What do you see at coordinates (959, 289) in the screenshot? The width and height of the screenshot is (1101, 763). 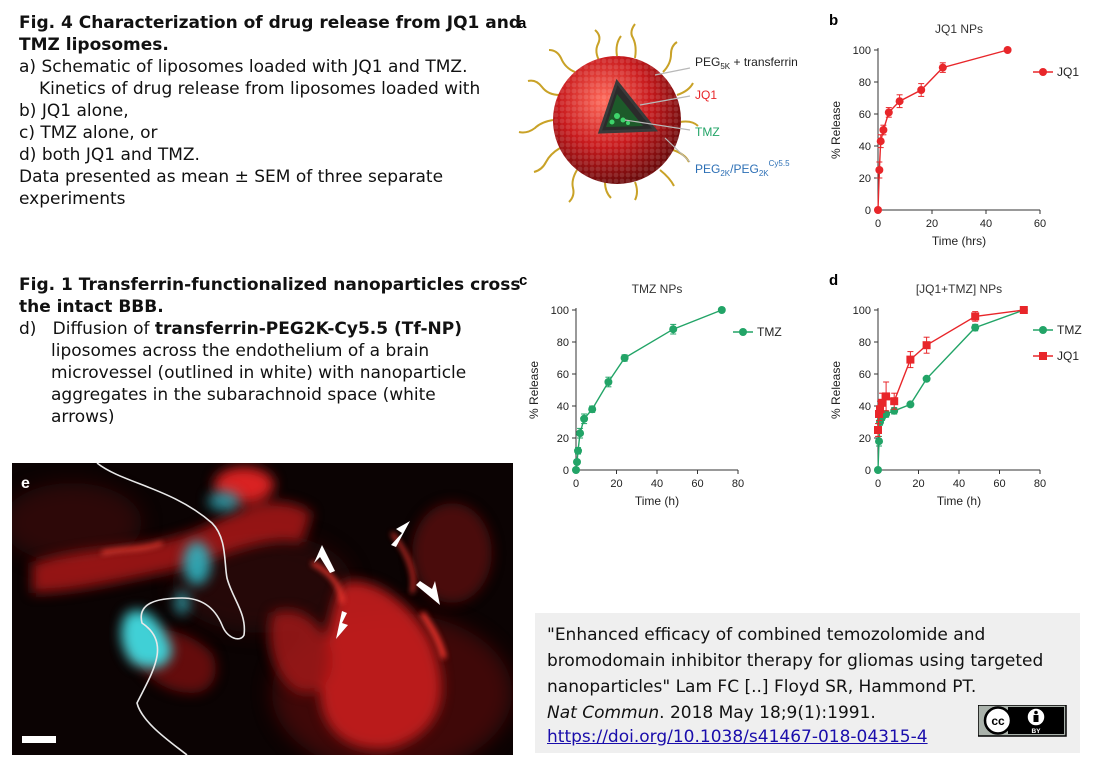 I see `chart-d-title: [JQ1+TMZ] NPs` at bounding box center [959, 289].